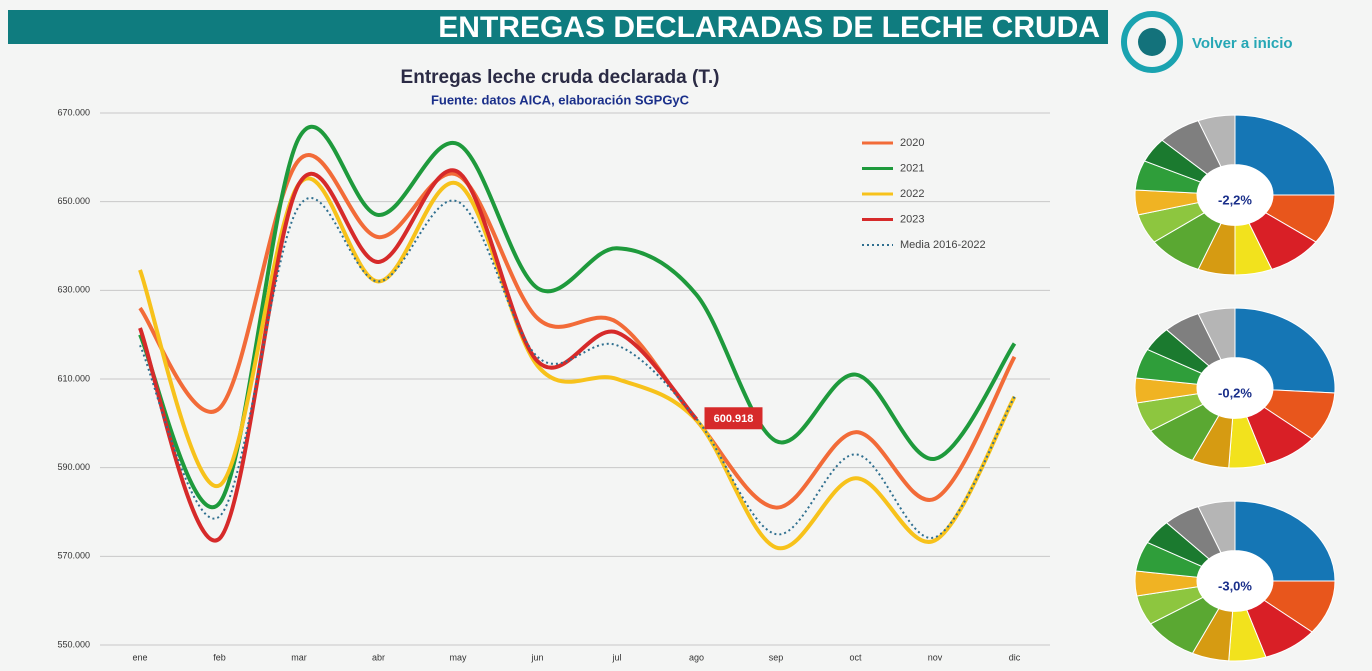  What do you see at coordinates (855, 657) in the screenshot?
I see `x-tick-label: oct` at bounding box center [855, 657].